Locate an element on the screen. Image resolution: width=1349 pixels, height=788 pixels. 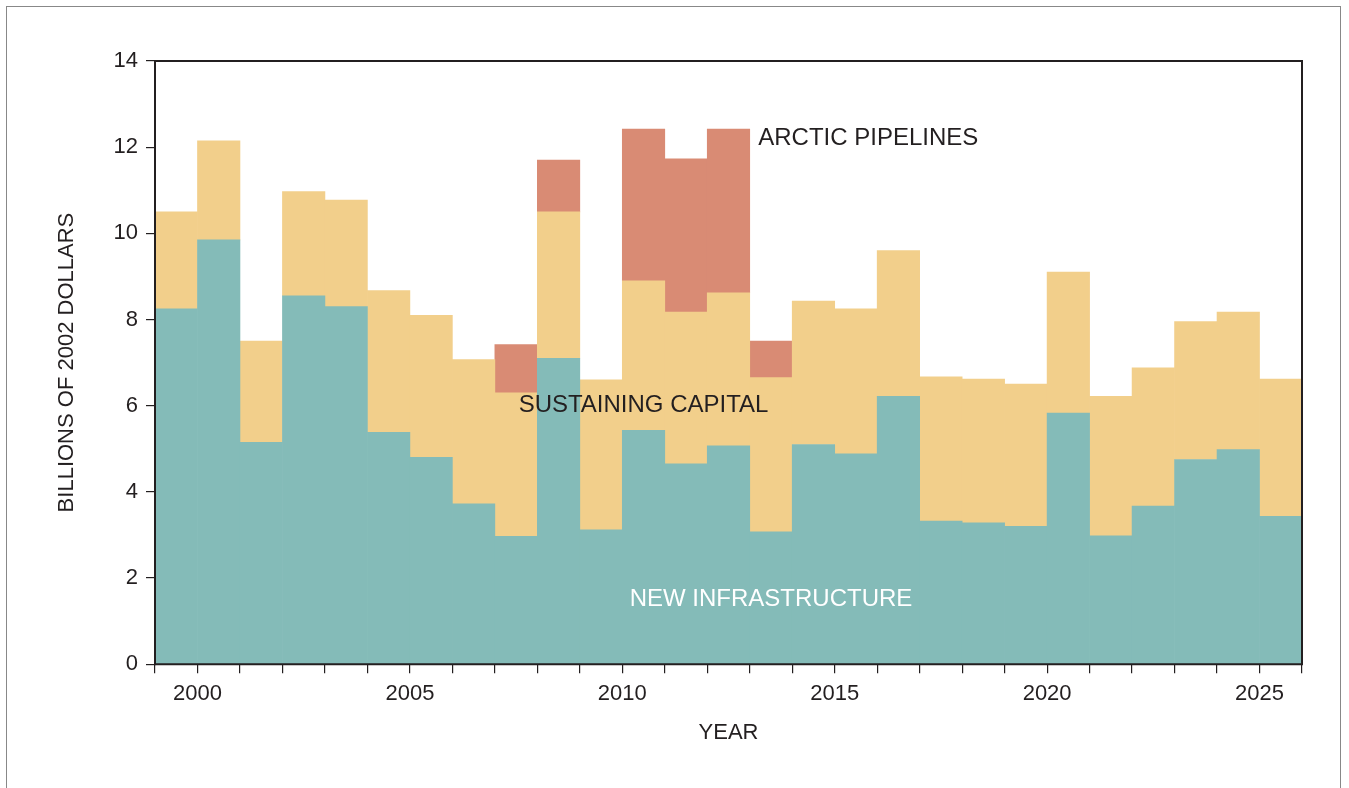
y-tick-label: 14 is located at coordinates (125, 60).